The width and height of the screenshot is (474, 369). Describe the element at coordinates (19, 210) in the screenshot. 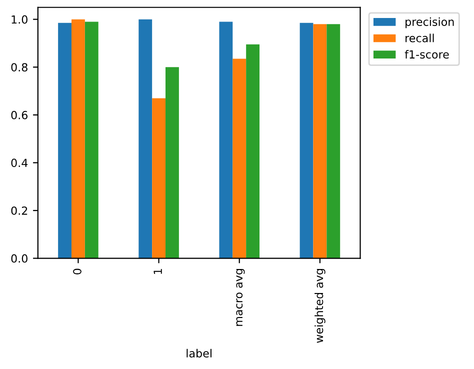

I see `y-tick-label: 0.2` at that location.